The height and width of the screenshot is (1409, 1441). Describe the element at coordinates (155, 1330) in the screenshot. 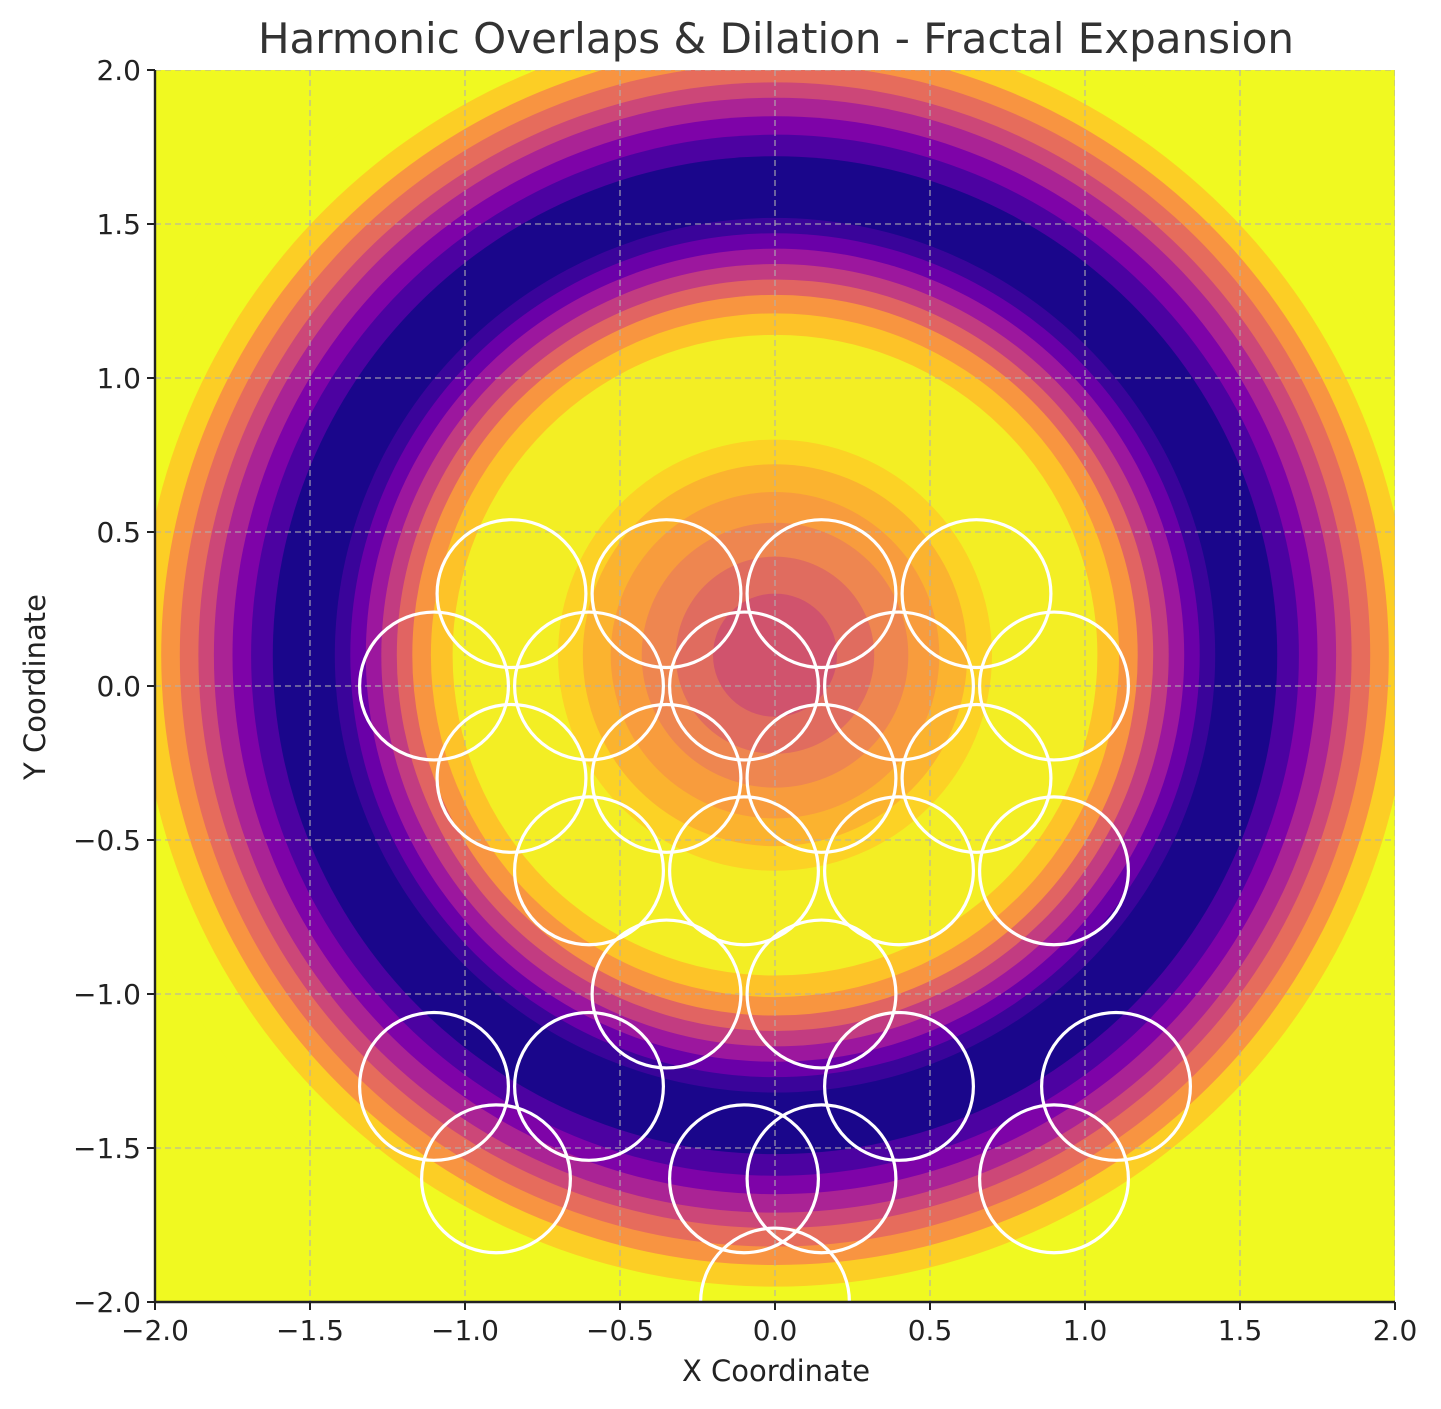

I see `x-tick-label-0: −2.0` at that location.